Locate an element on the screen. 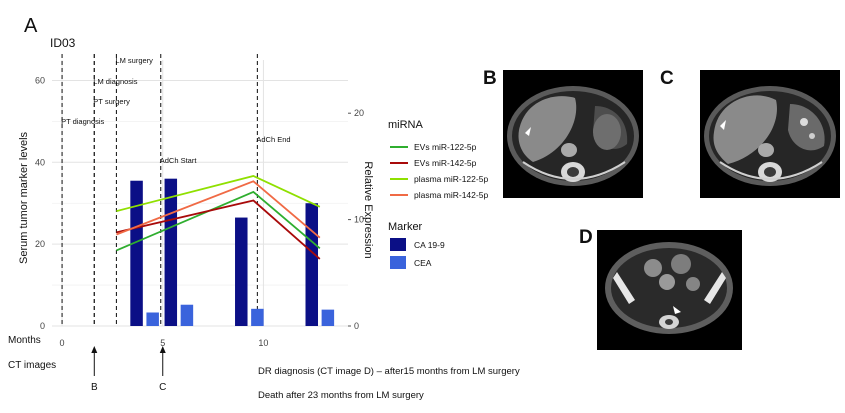 The width and height of the screenshot is (845, 413). legend-mirna-entry: plasma miR-142-5p is located at coordinates (451, 195).